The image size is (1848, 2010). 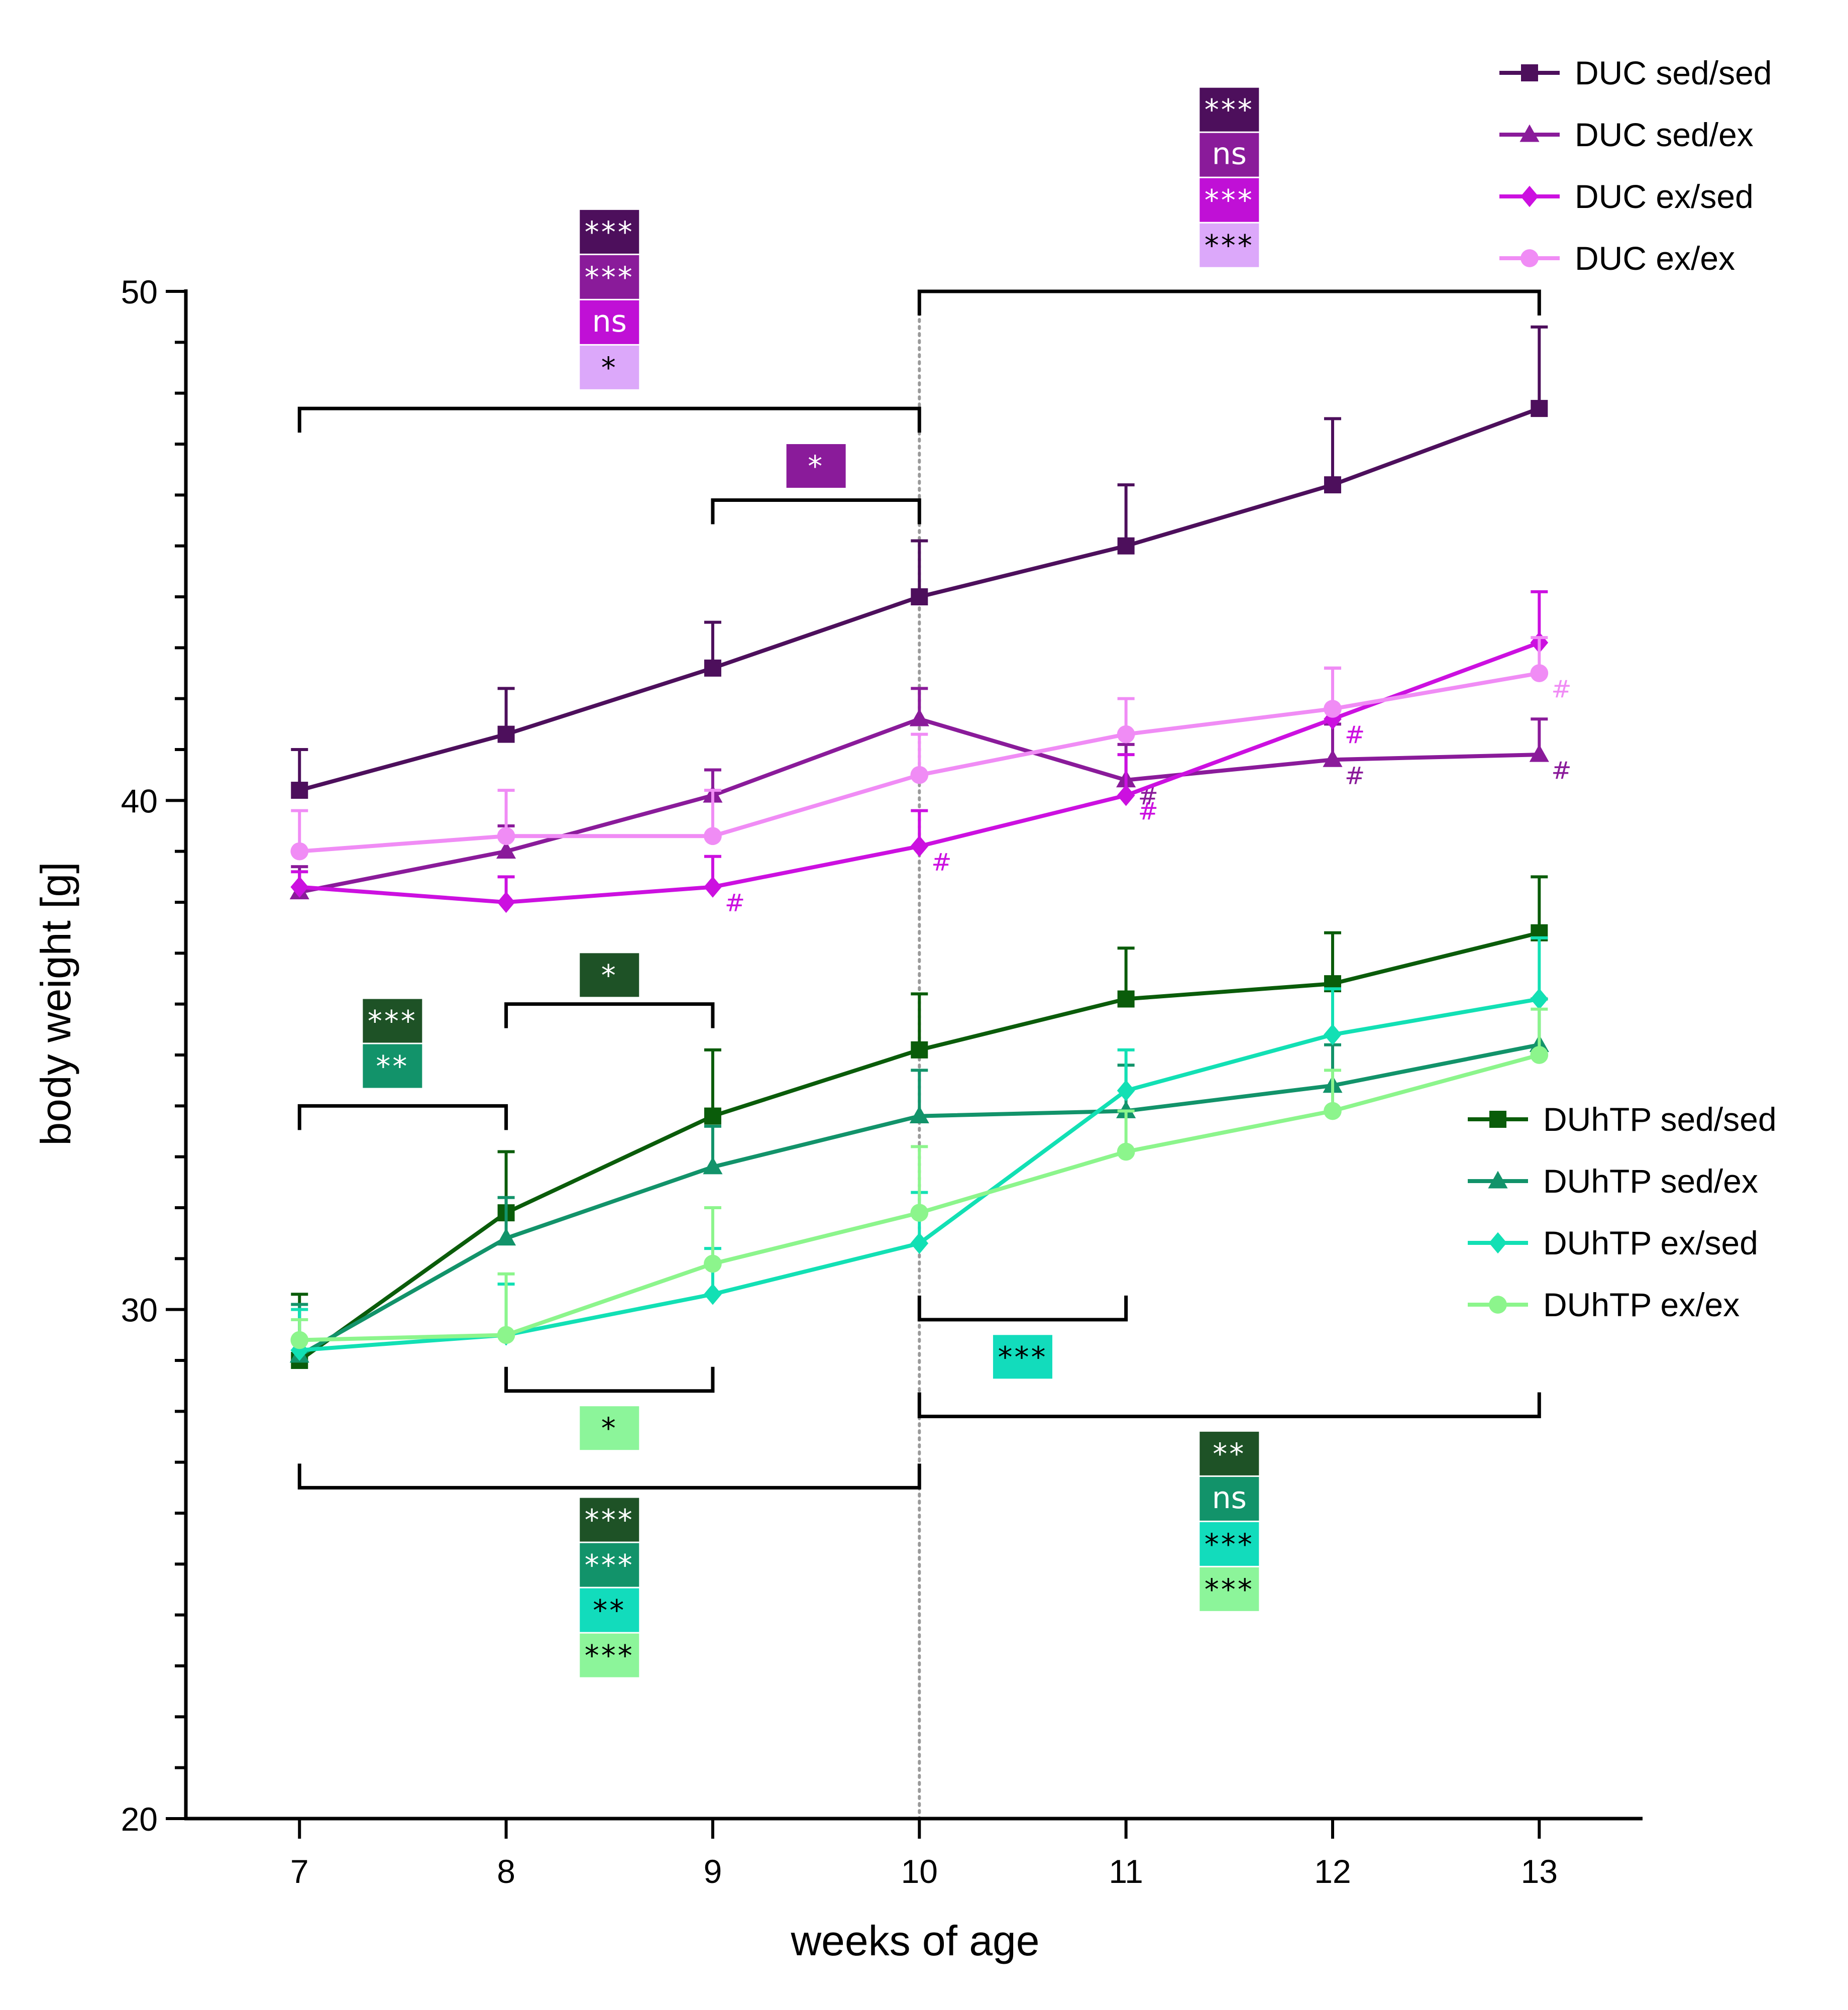 What do you see at coordinates (930, 793) in the screenshot?
I see `series-duc-sed-ex: # # #` at bounding box center [930, 793].